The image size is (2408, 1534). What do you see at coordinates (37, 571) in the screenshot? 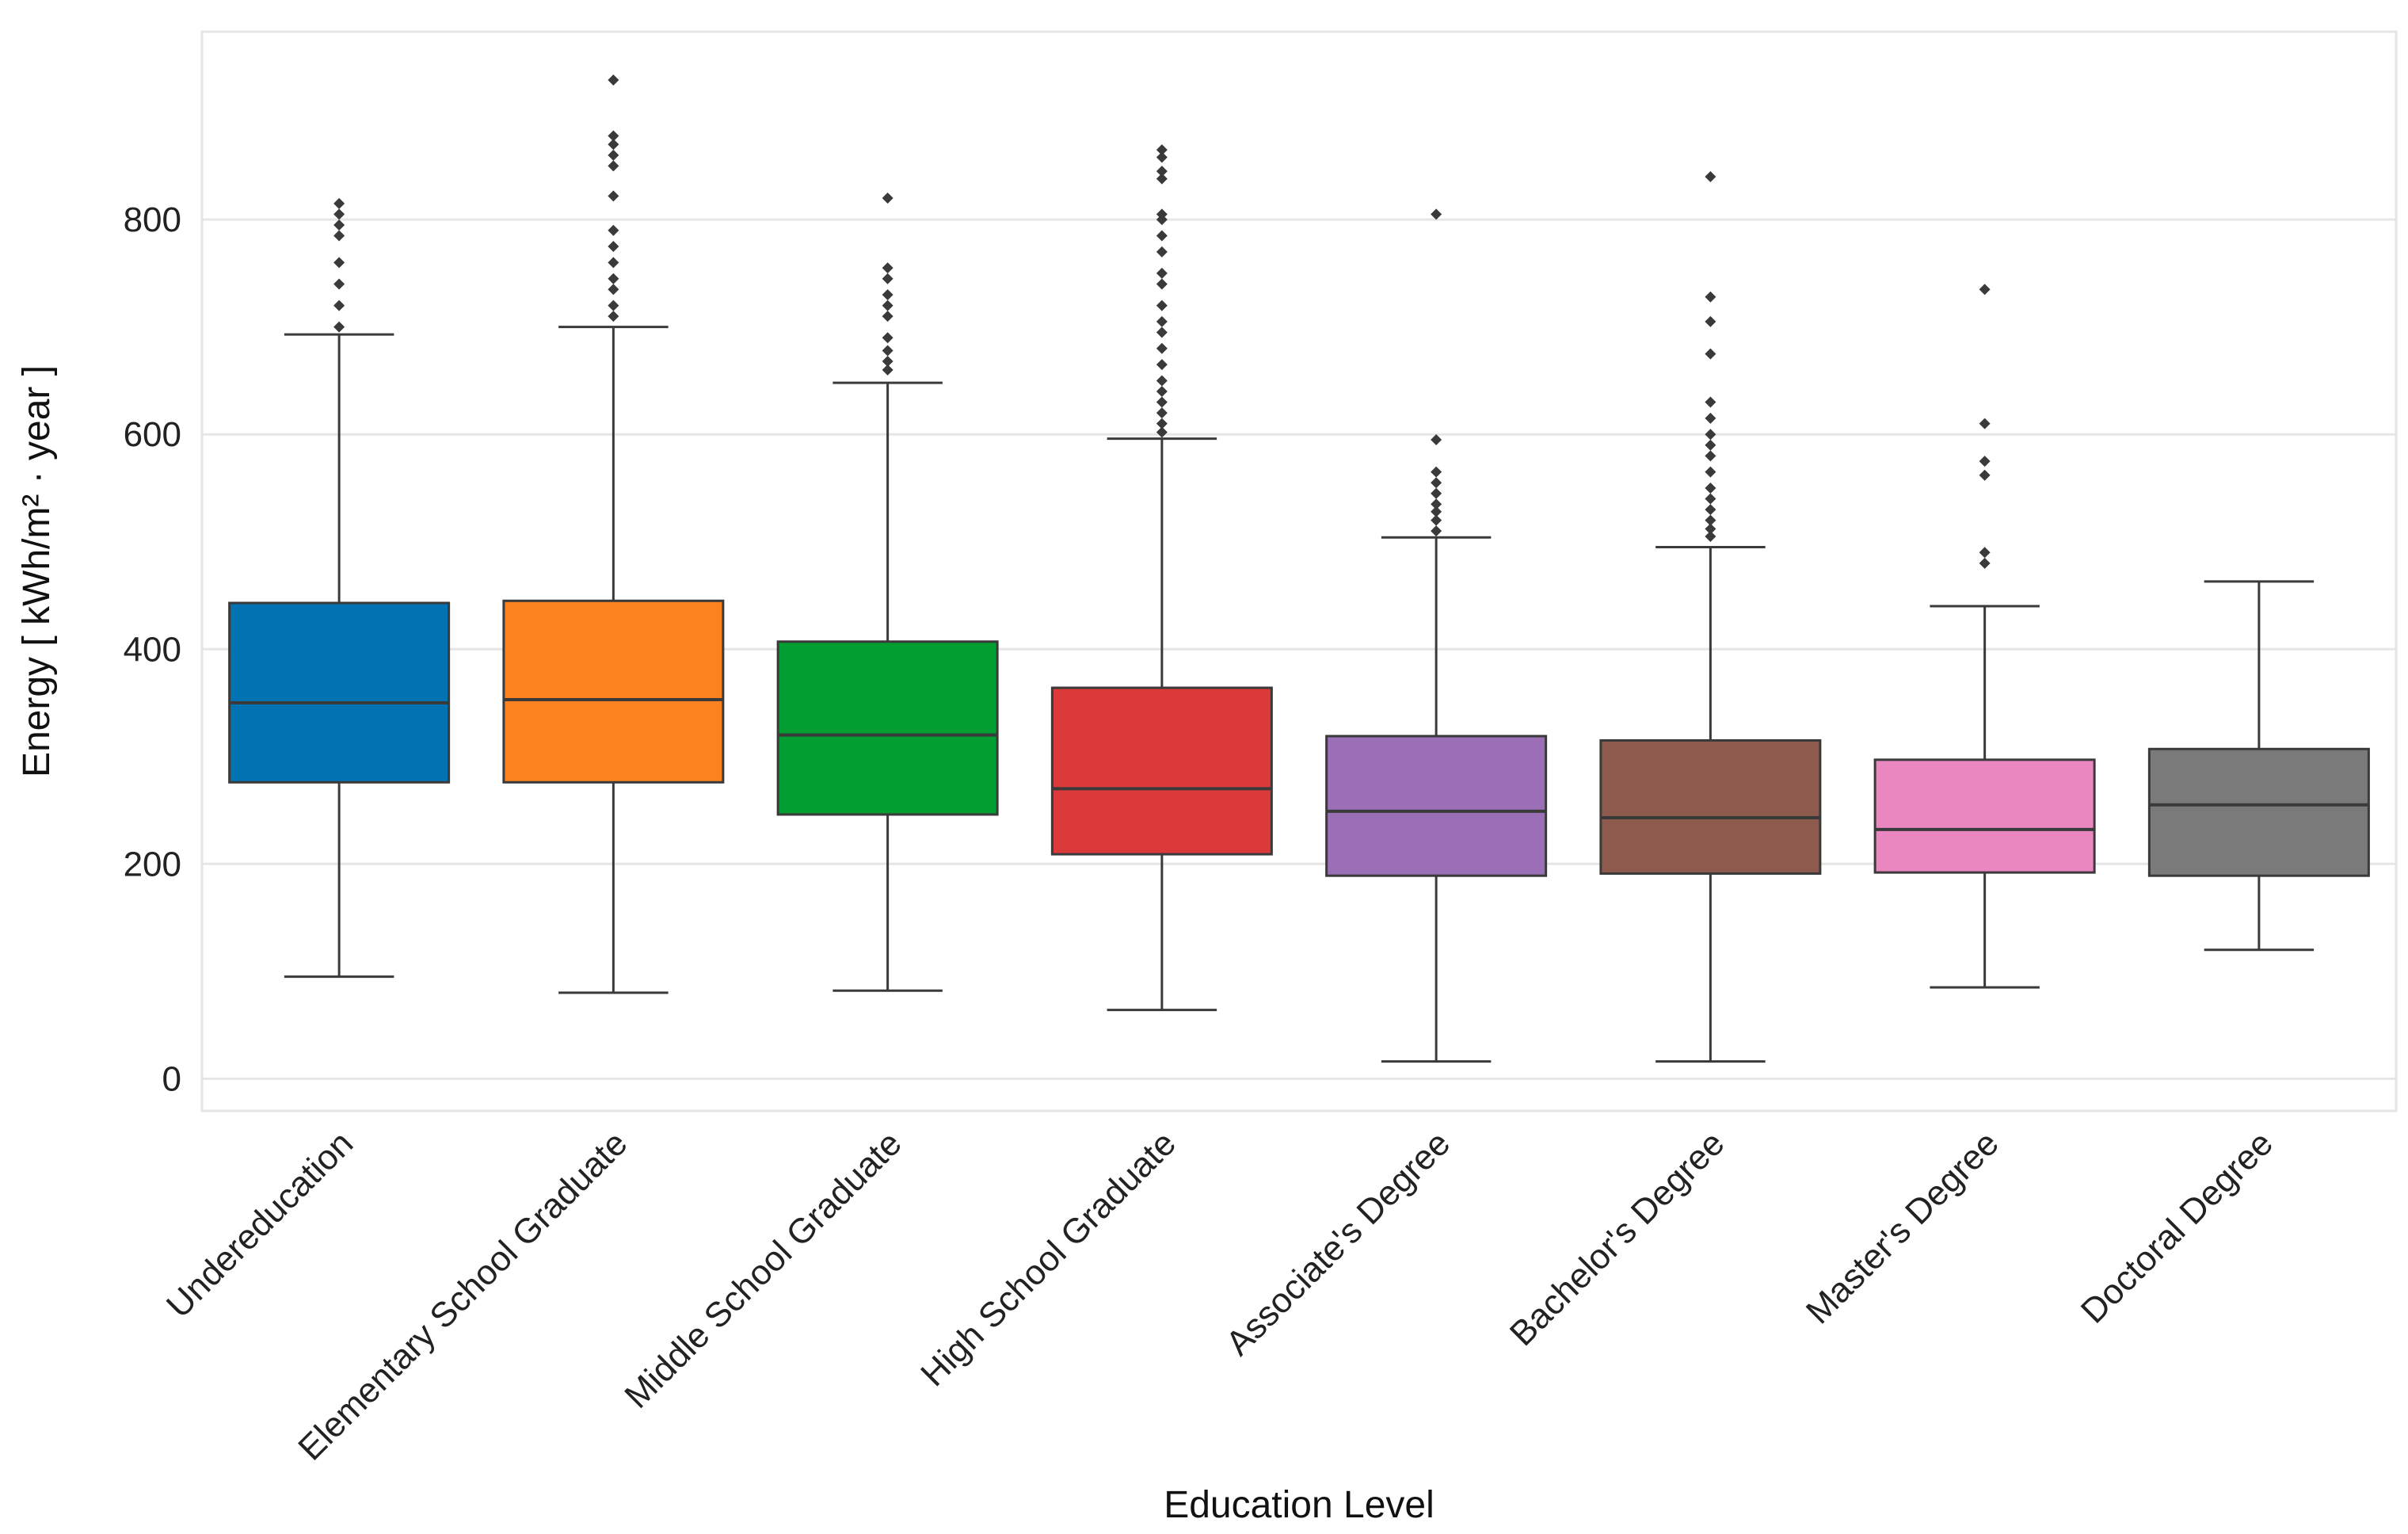
I see `y-axis-label: Energy [ kWh/m² · year ]` at bounding box center [37, 571].